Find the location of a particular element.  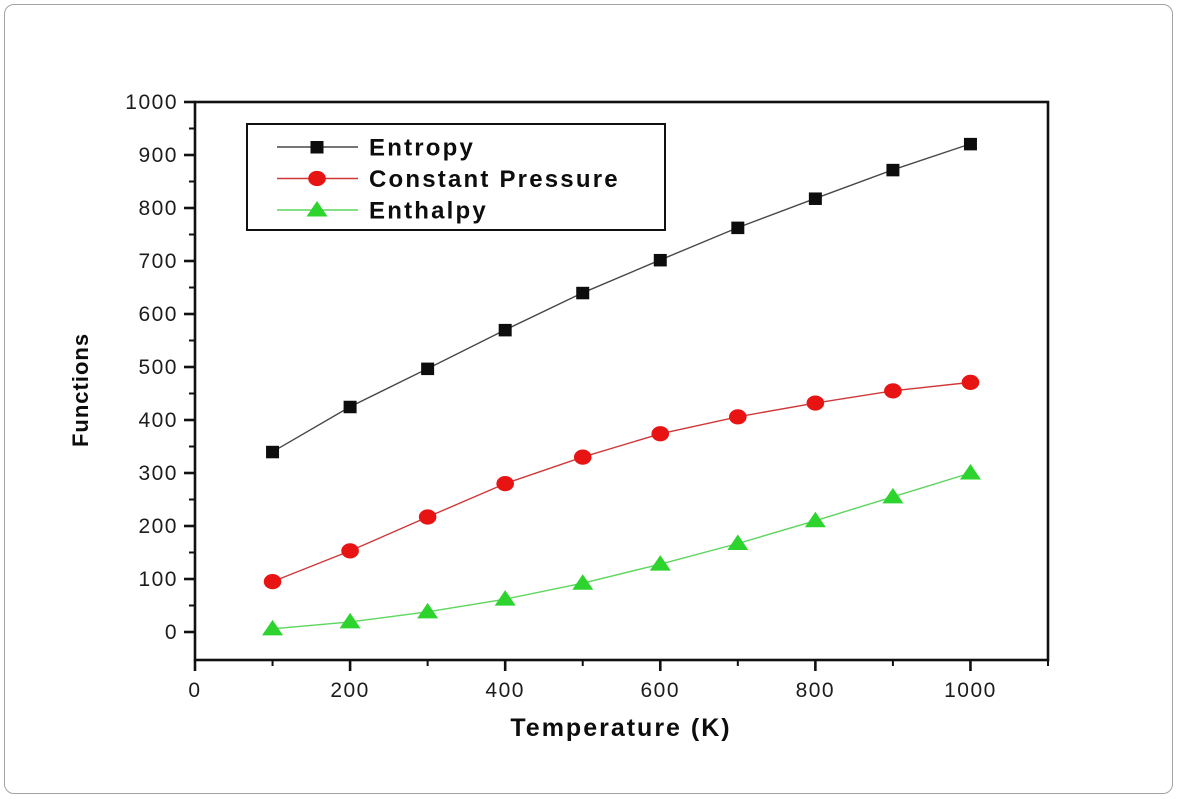

legend-square-icon is located at coordinates (317, 147).